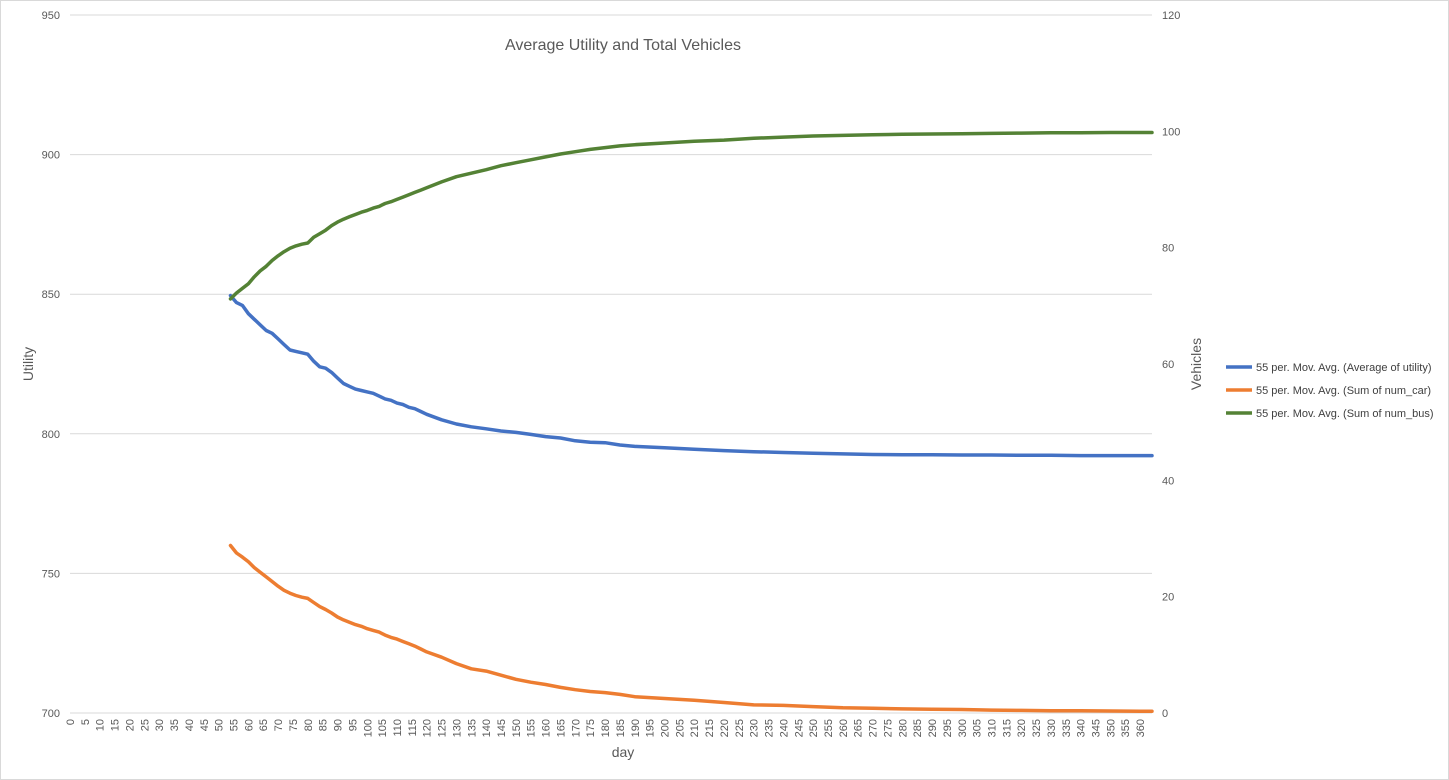 The image size is (1449, 780). I want to click on y-right-tick-label: 20, so click(1168, 598).